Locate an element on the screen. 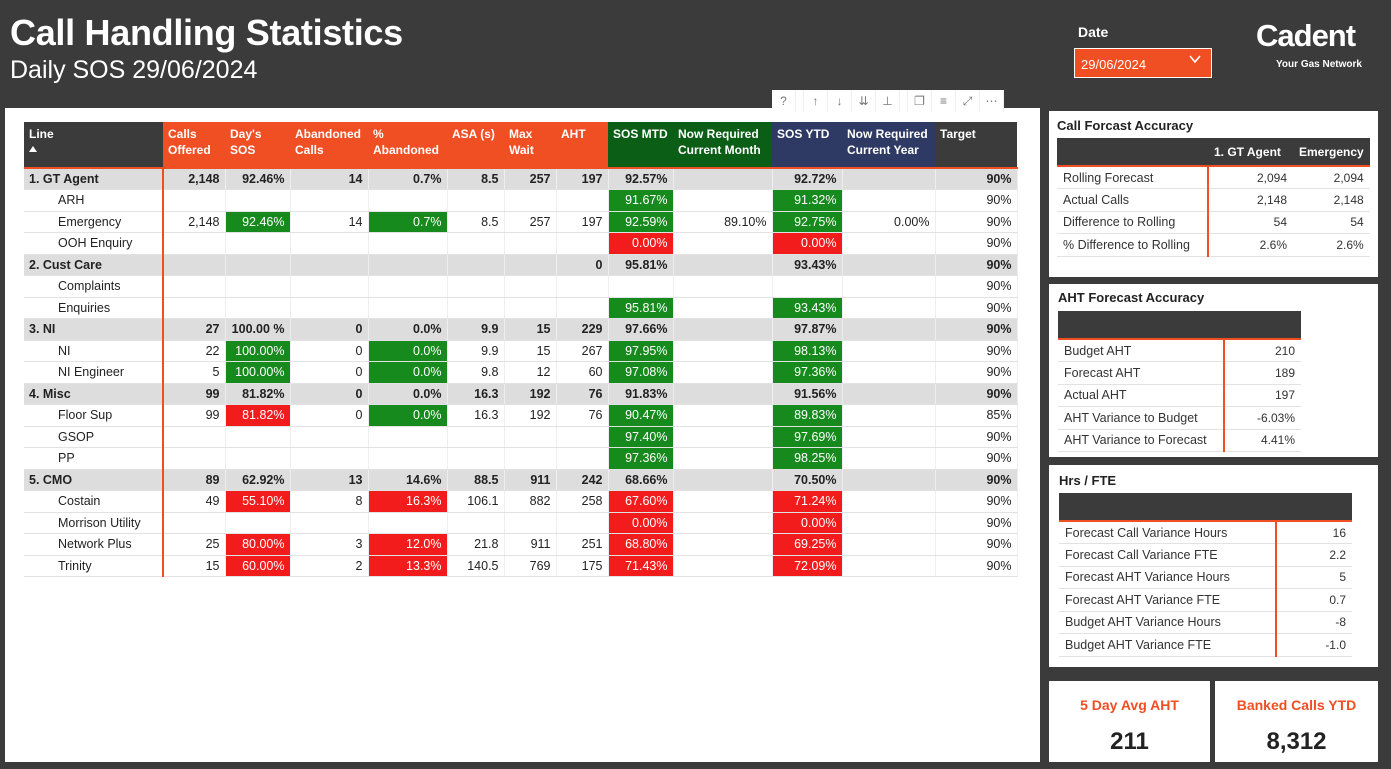  table-row: GSOP 97.40% 97.69% 90% is located at coordinates (521, 437).